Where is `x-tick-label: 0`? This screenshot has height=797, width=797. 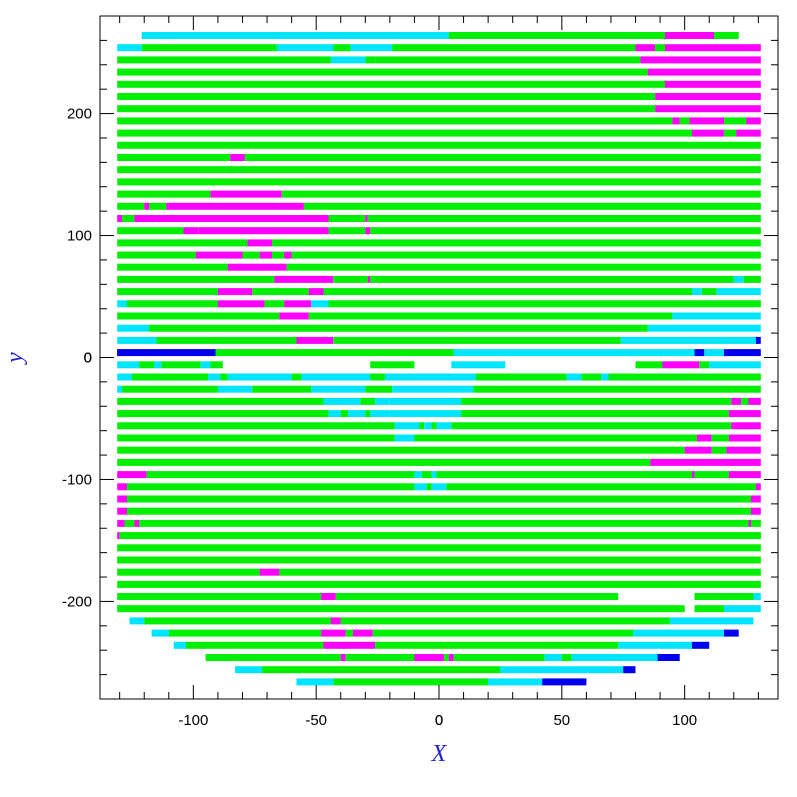 x-tick-label: 0 is located at coordinates (439, 720).